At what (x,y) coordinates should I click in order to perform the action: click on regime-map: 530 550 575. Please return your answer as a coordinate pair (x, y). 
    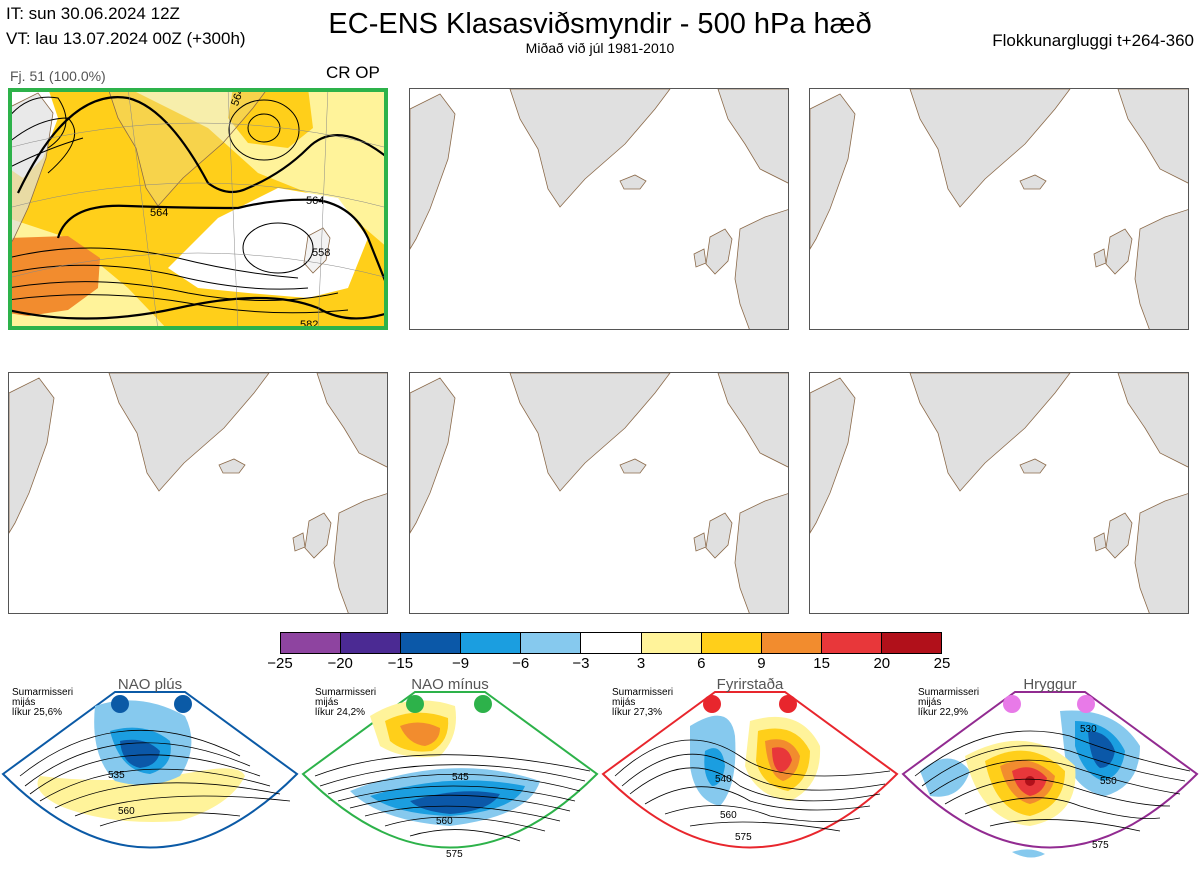
    Looking at the image, I should click on (1050, 774).